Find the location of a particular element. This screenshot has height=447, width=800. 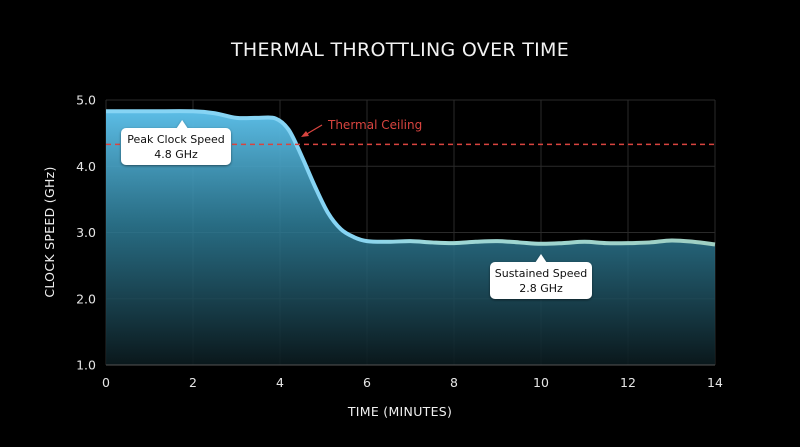

sustained-callout-pointer is located at coordinates (541, 258).